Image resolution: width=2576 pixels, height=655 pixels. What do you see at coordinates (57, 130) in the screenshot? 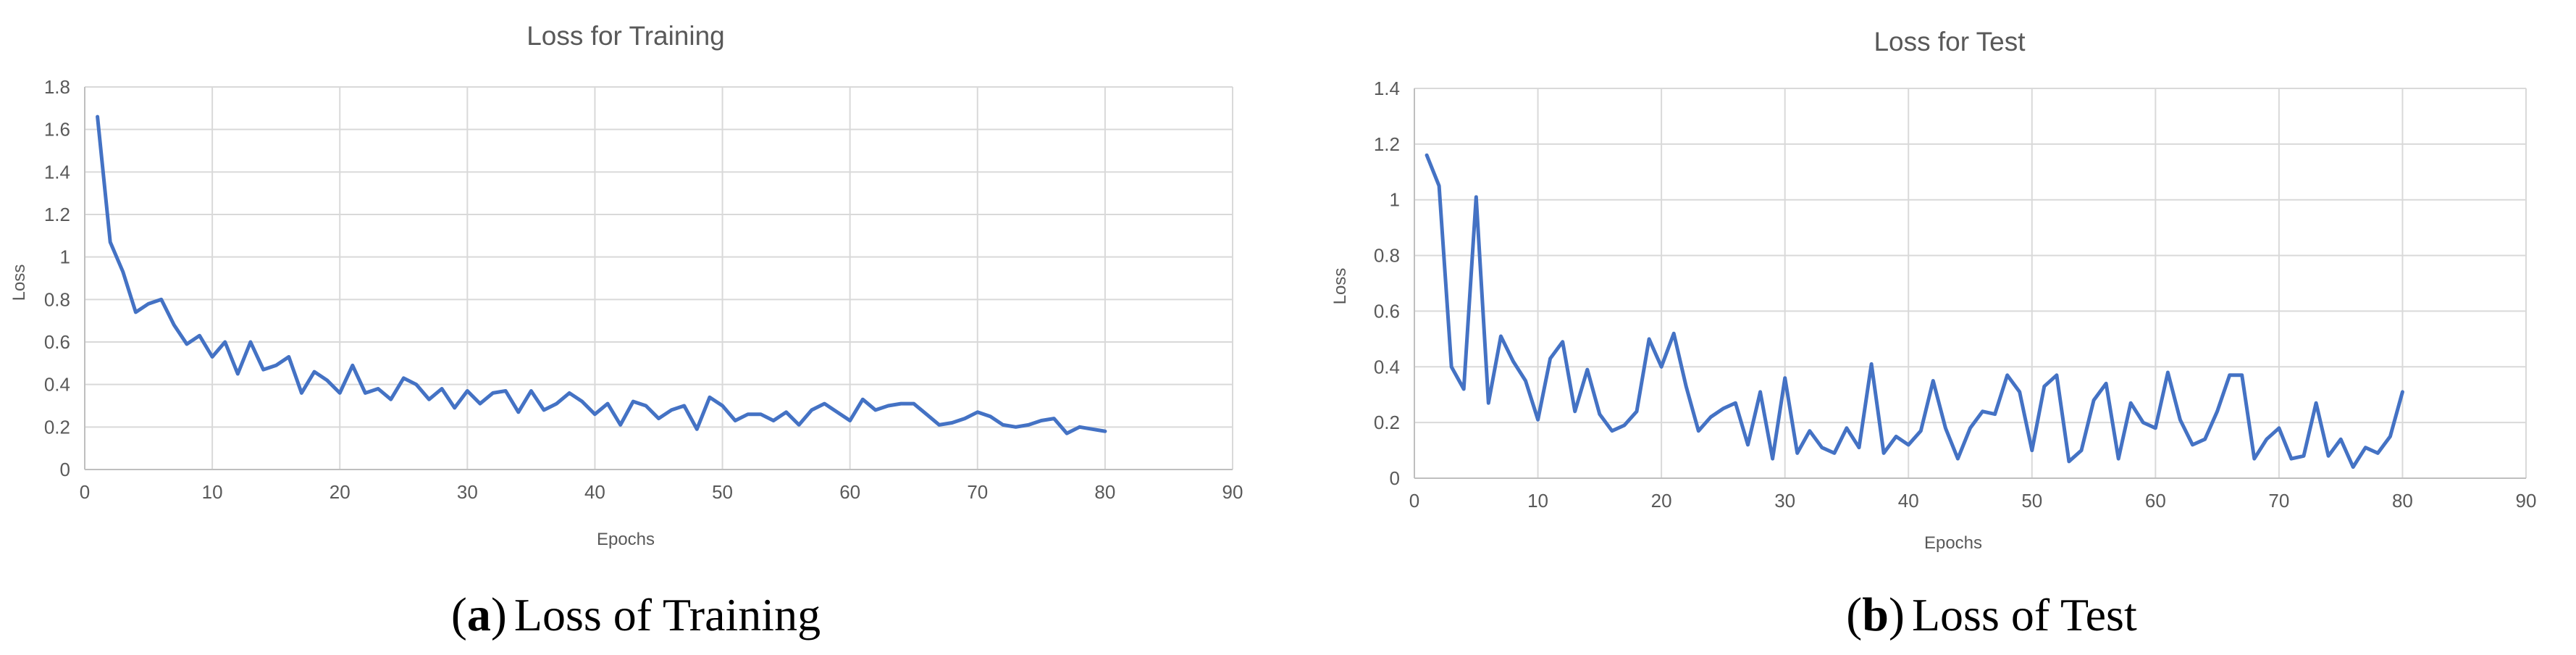
I see `y-tick-label: 1.6` at bounding box center [57, 130].